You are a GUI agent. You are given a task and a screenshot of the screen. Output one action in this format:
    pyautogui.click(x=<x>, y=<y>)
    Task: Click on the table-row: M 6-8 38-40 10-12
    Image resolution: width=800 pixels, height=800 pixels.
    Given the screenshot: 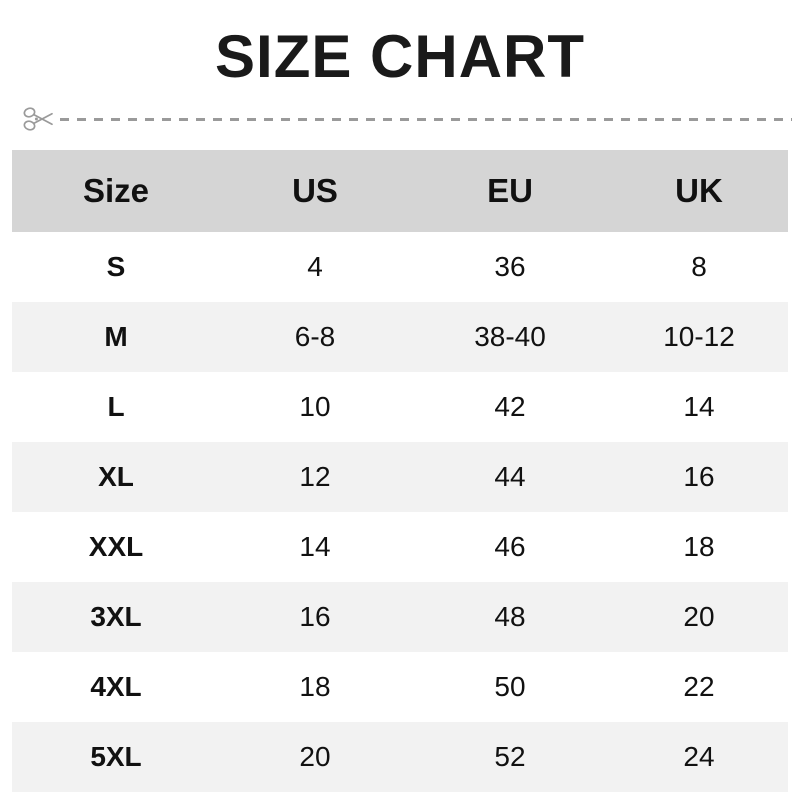 What is the action you would take?
    pyautogui.click(x=400, y=337)
    